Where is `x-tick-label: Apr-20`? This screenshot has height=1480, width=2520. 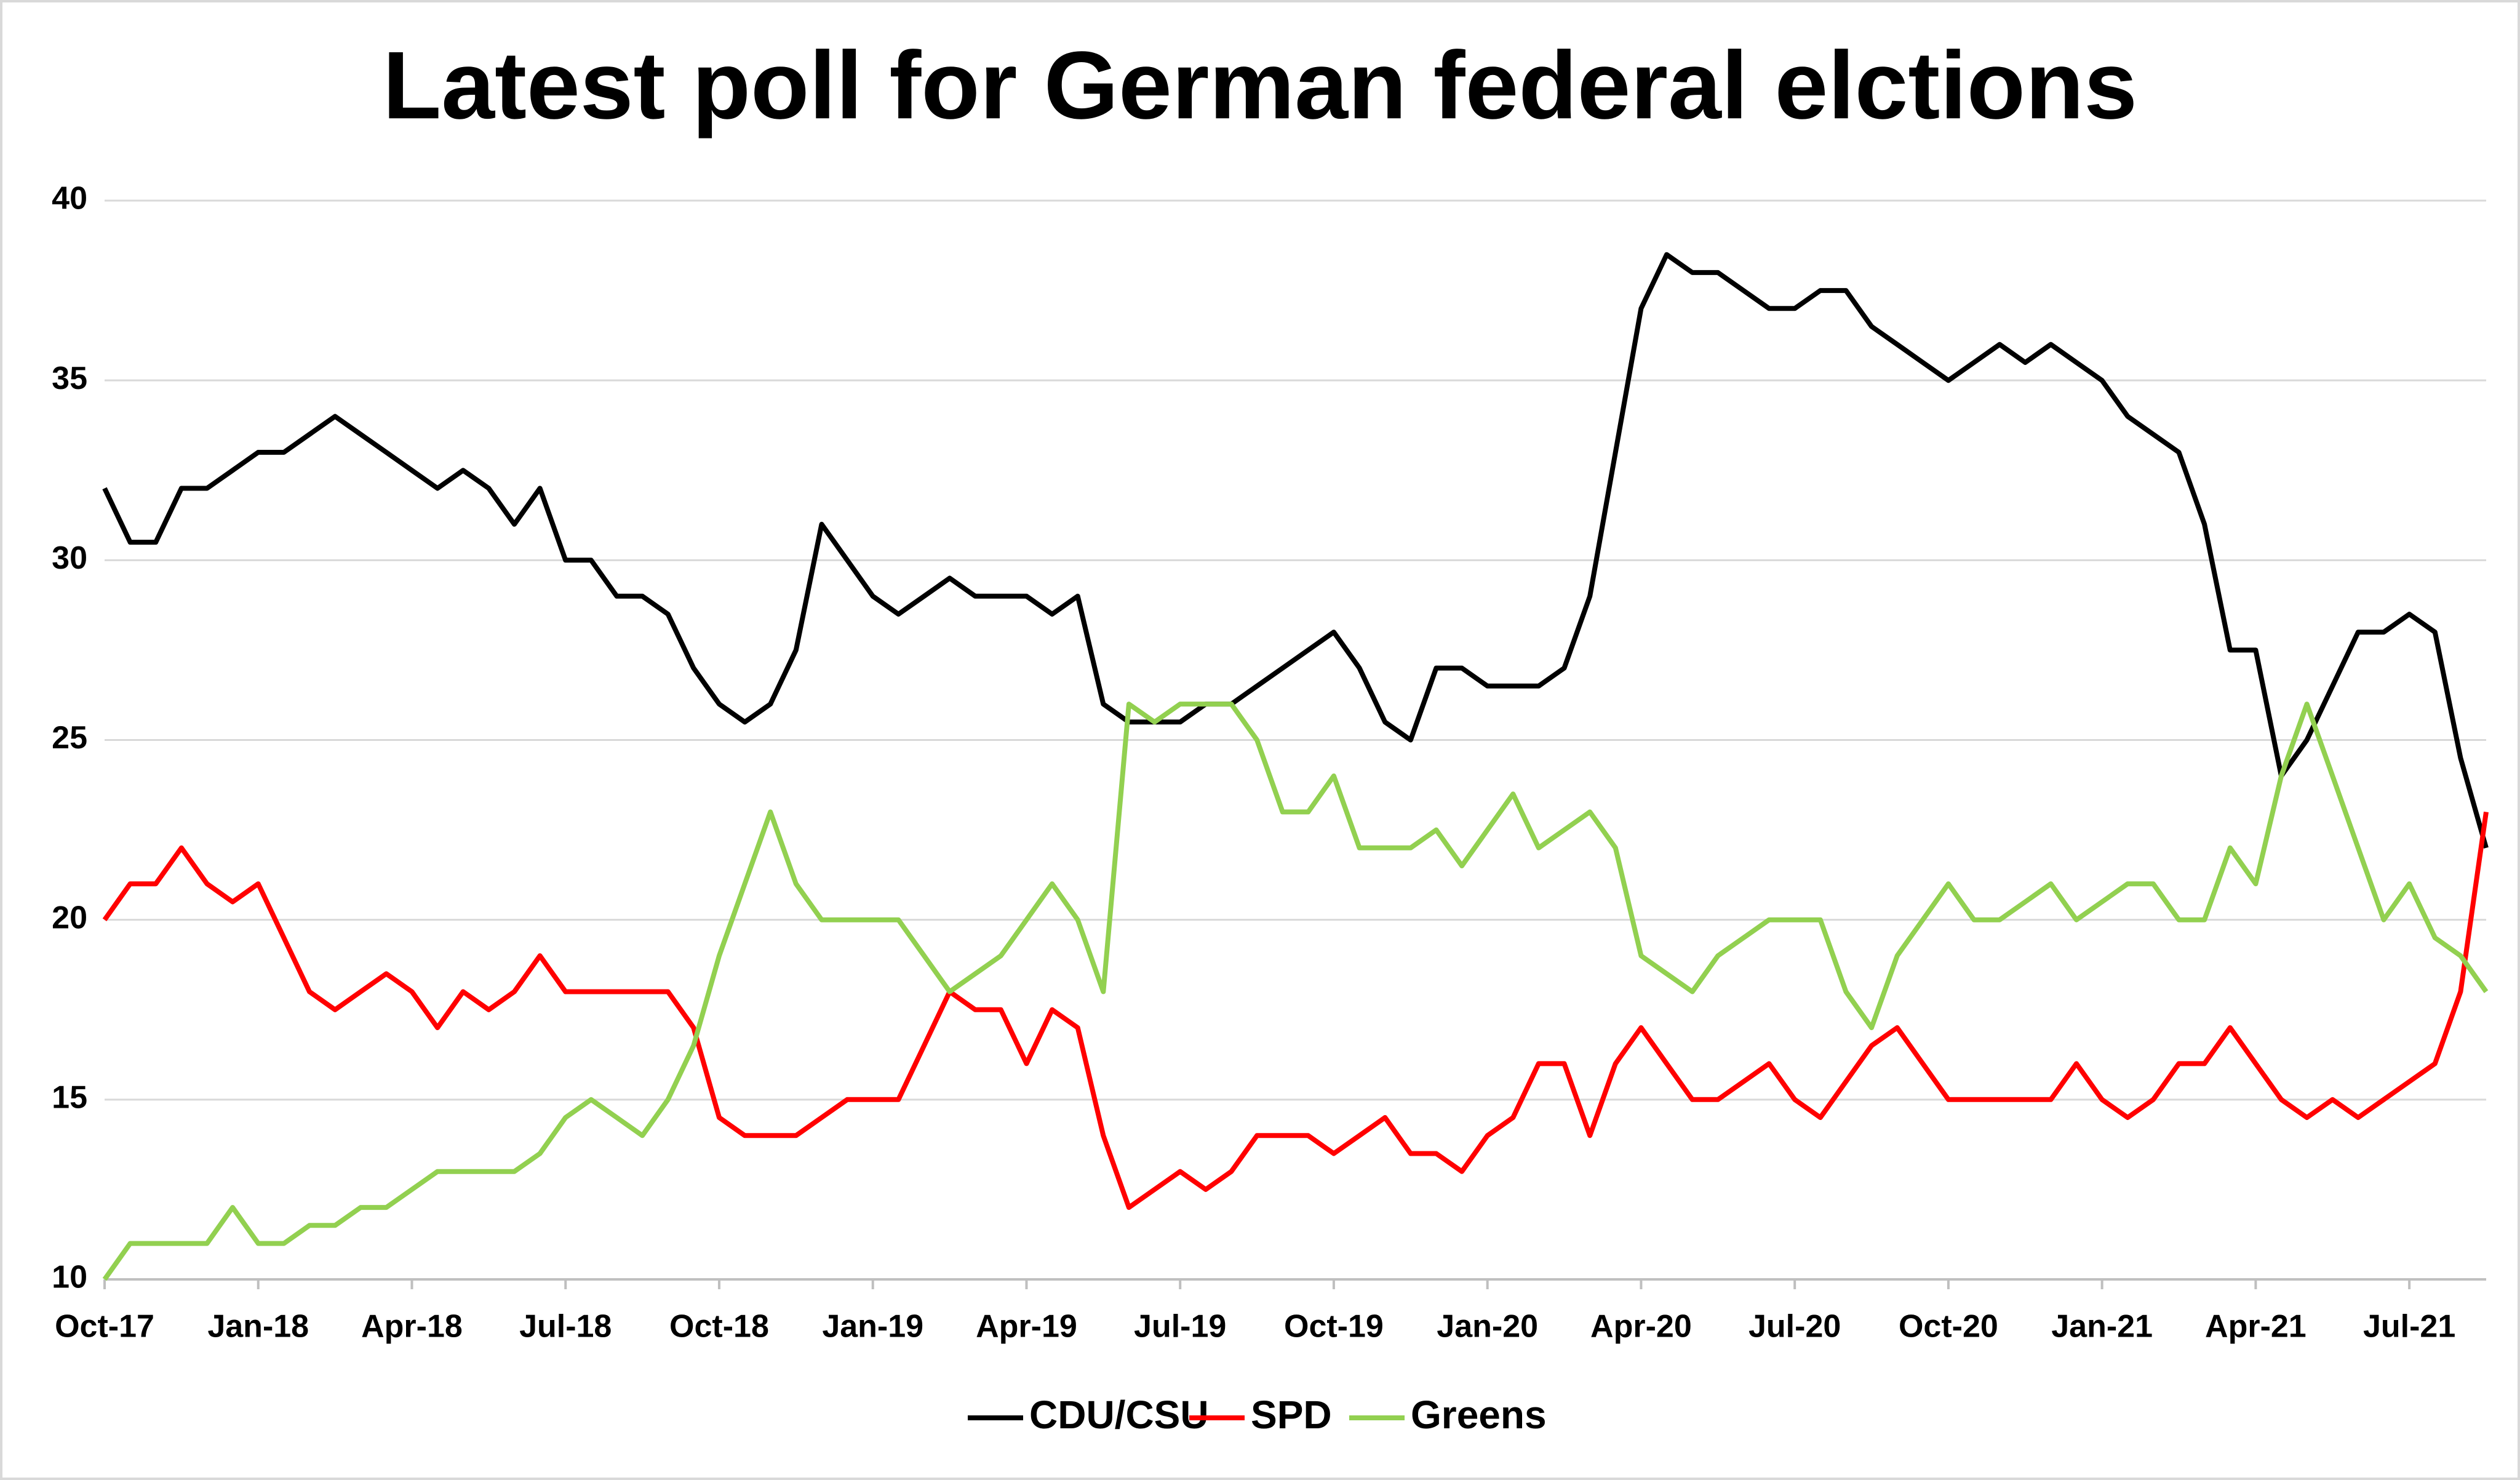 x-tick-label: Apr-20 is located at coordinates (1641, 1327).